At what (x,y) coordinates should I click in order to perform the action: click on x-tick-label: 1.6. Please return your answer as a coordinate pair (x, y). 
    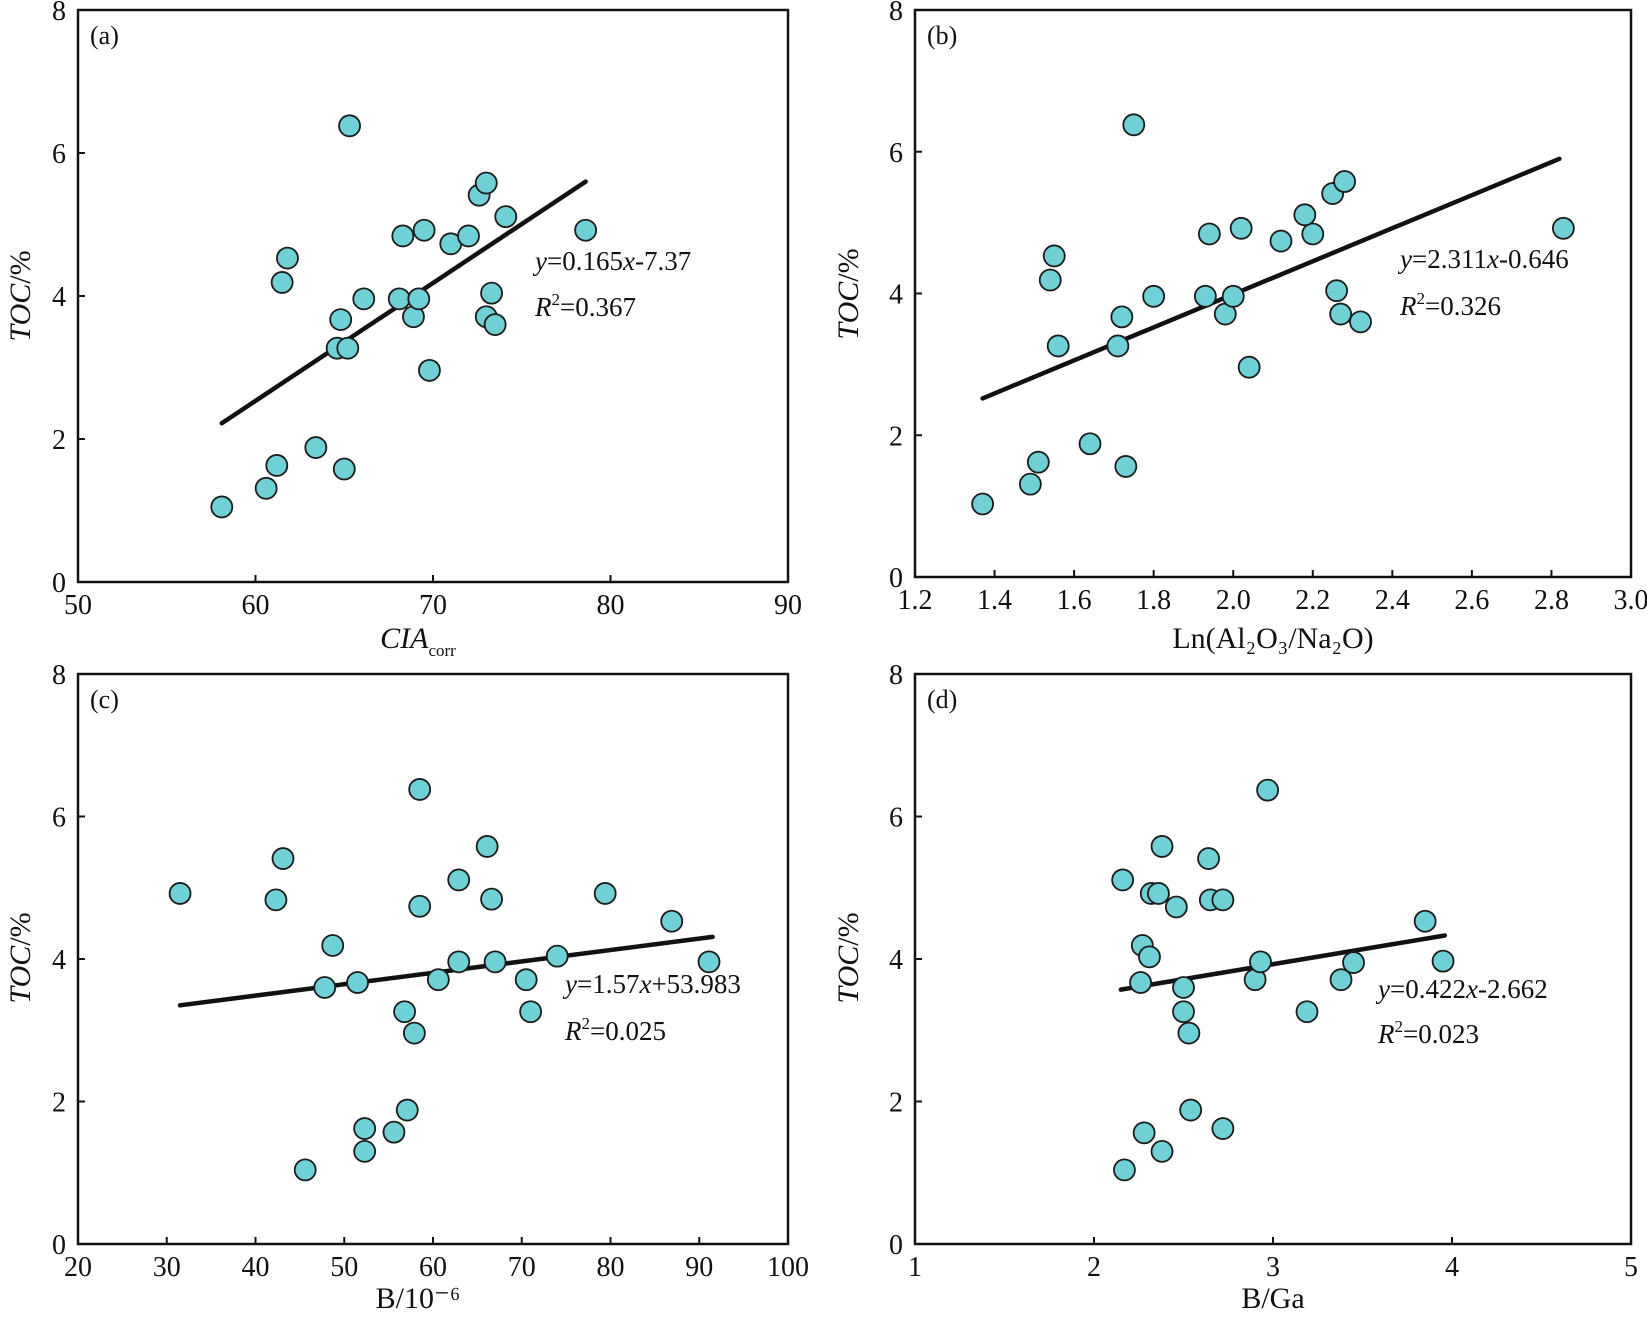
    Looking at the image, I should click on (1074, 600).